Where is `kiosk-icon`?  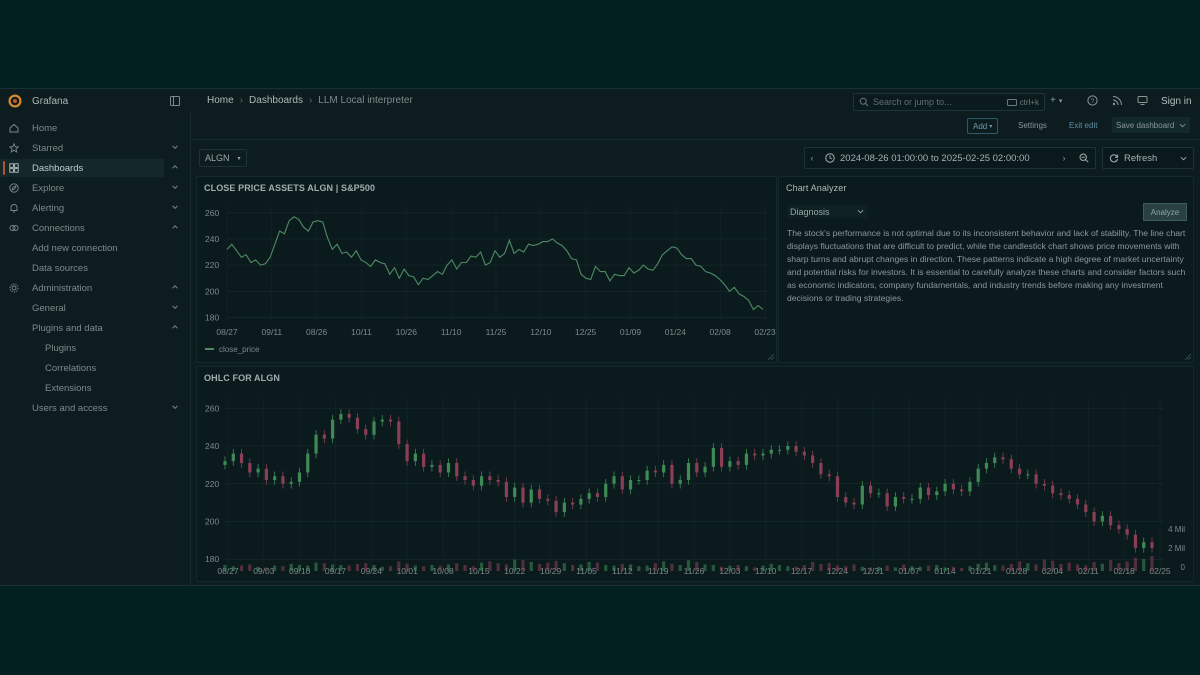
kiosk-icon is located at coordinates (1142, 100).